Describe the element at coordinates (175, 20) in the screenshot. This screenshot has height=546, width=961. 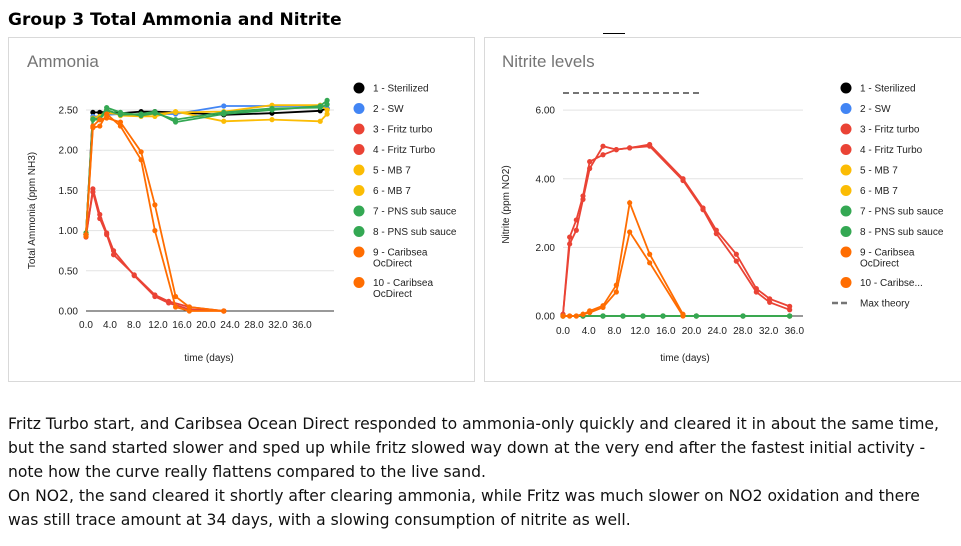
I see `page-title: Group 3 Total Ammonia and Nitrite` at that location.